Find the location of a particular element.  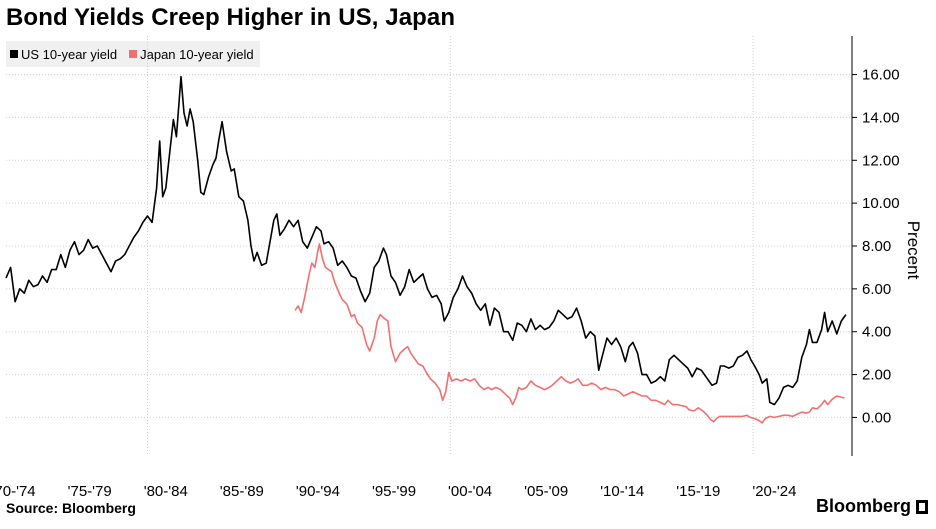

legend-swatch-us is located at coordinates (14, 54).